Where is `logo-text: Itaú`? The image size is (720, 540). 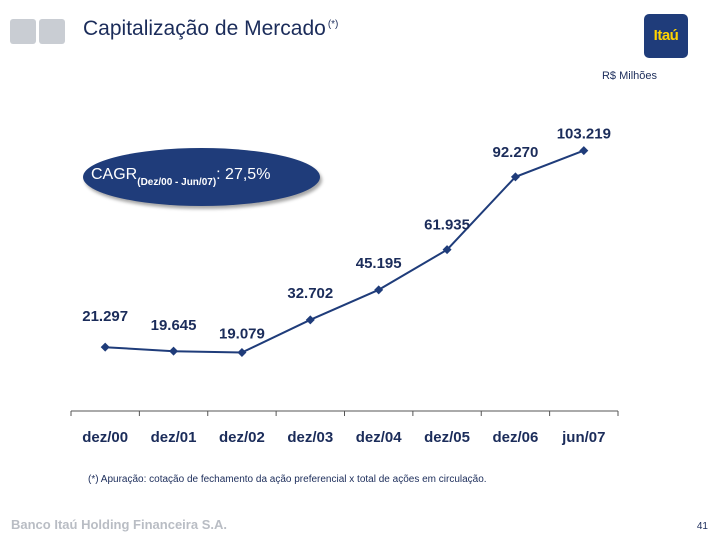
logo-text: Itaú is located at coordinates (666, 35).